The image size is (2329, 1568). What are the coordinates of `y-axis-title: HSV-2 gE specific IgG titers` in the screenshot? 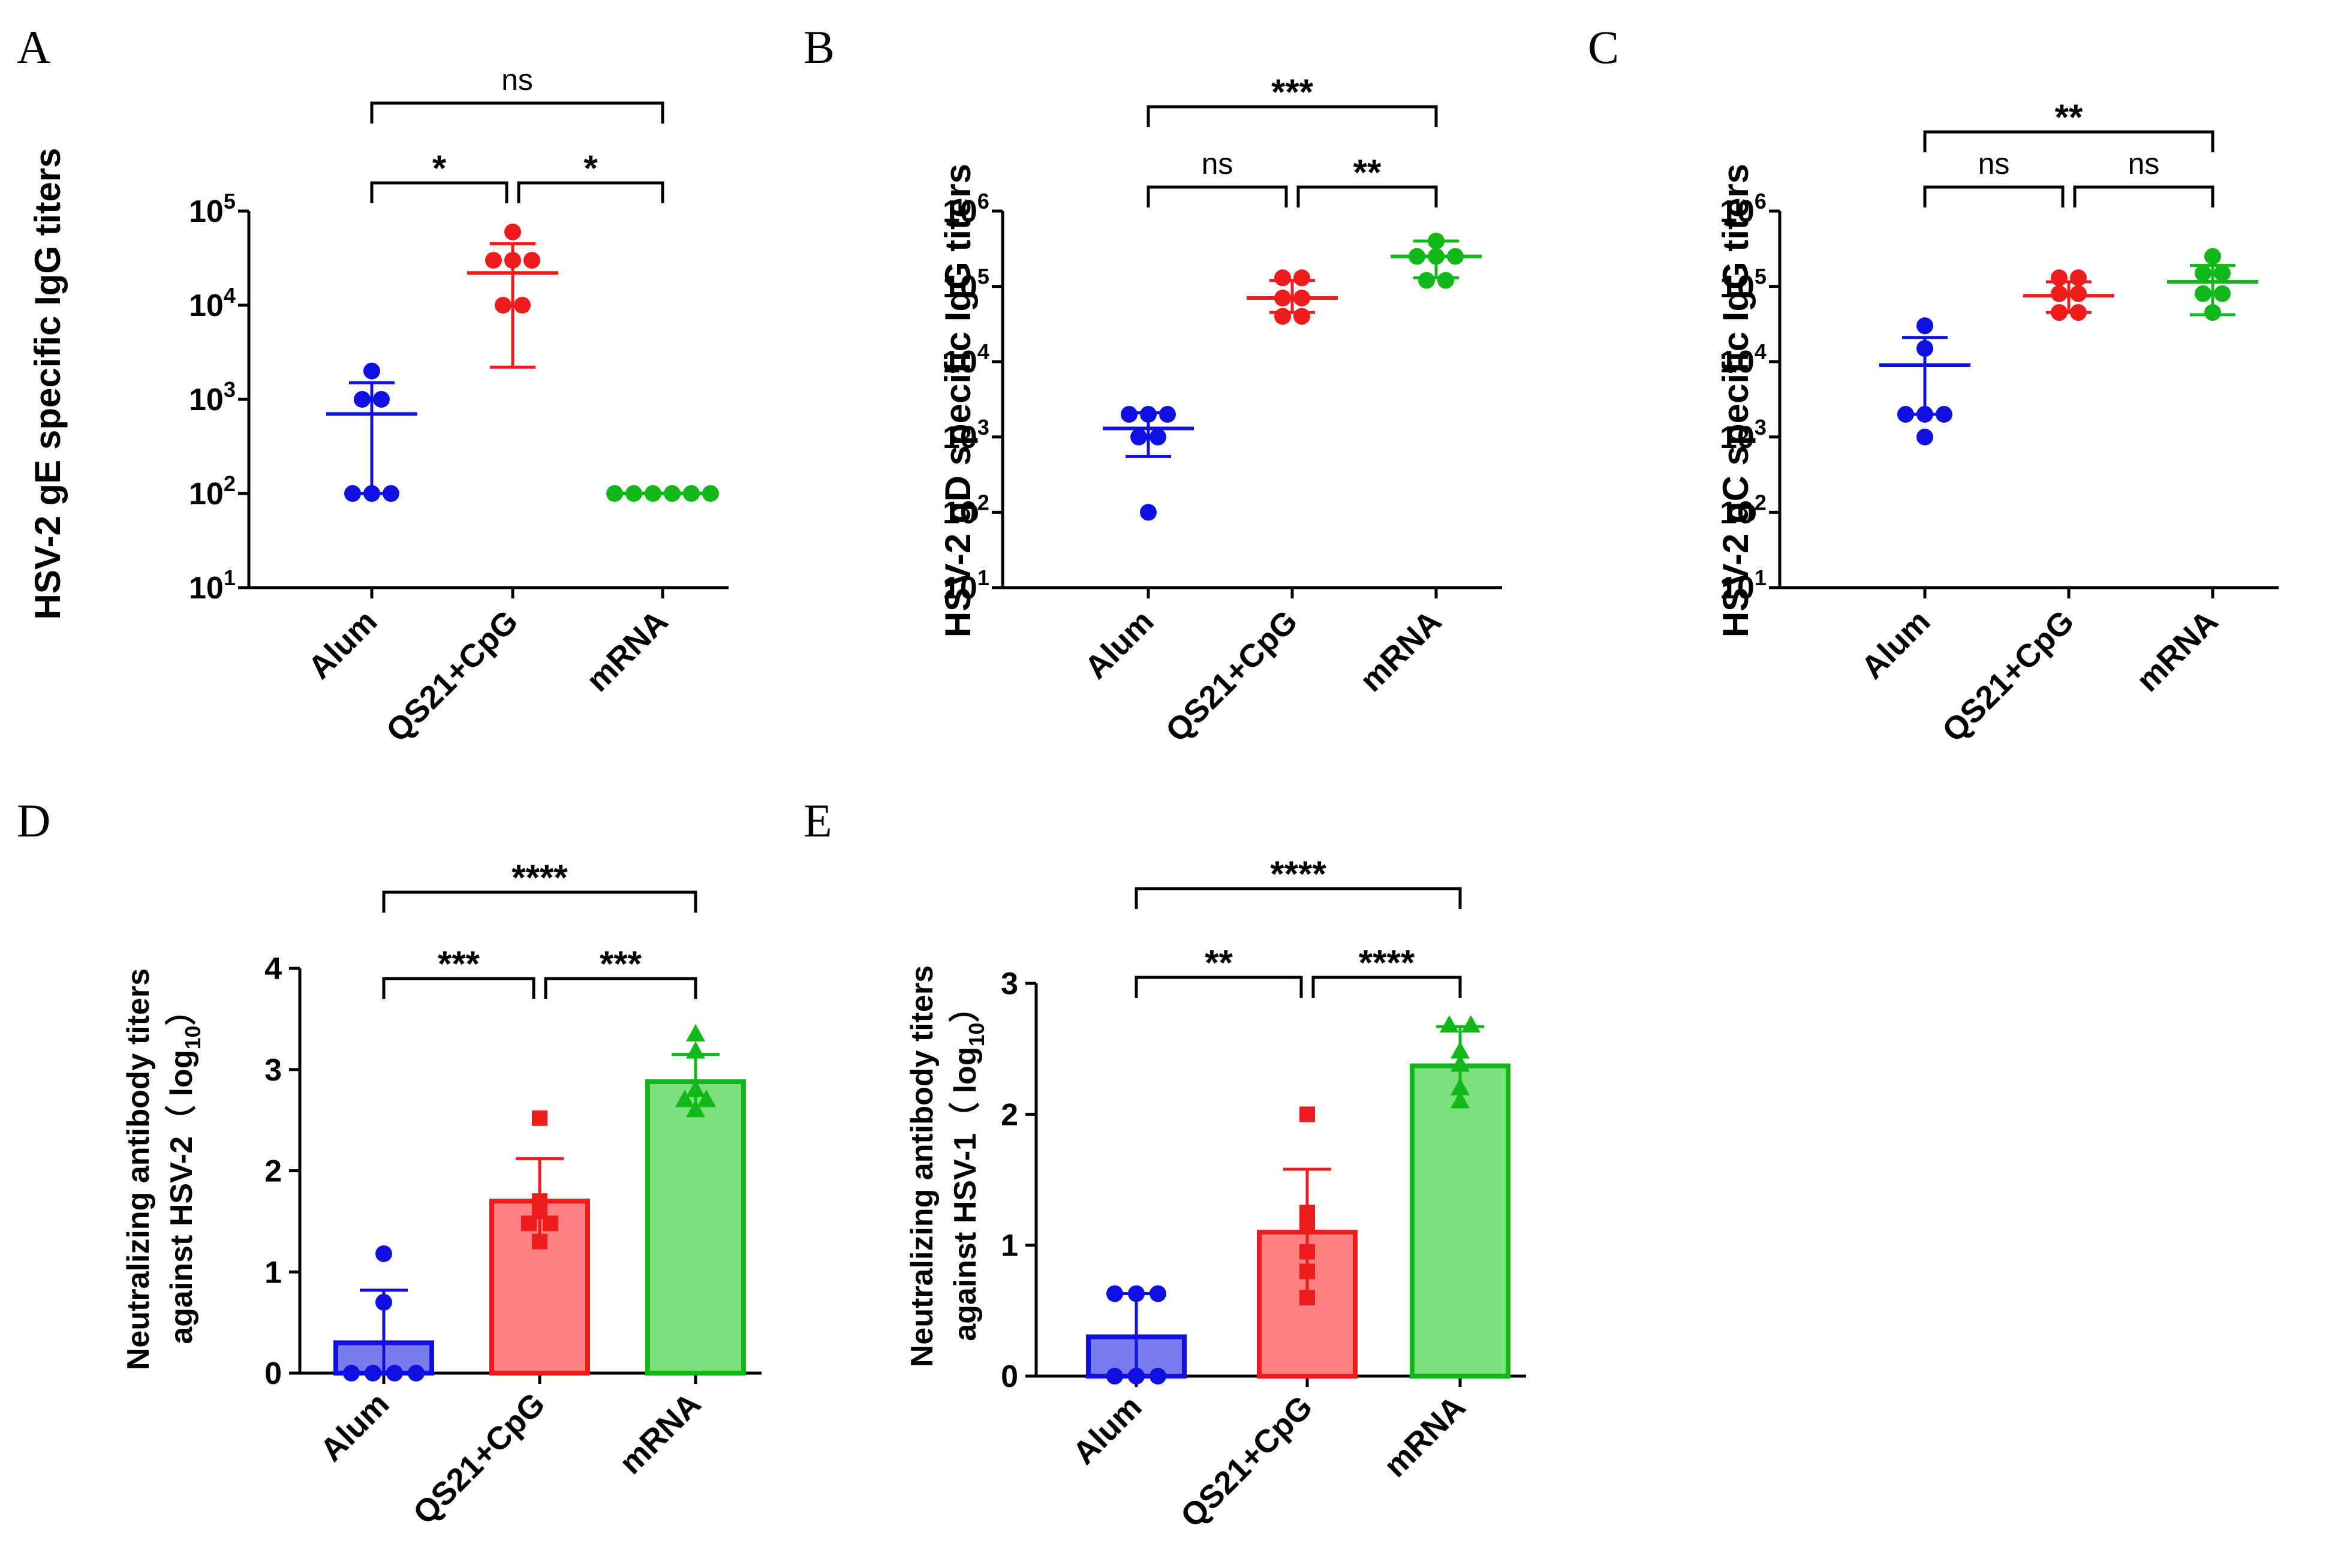 It's located at (48, 384).